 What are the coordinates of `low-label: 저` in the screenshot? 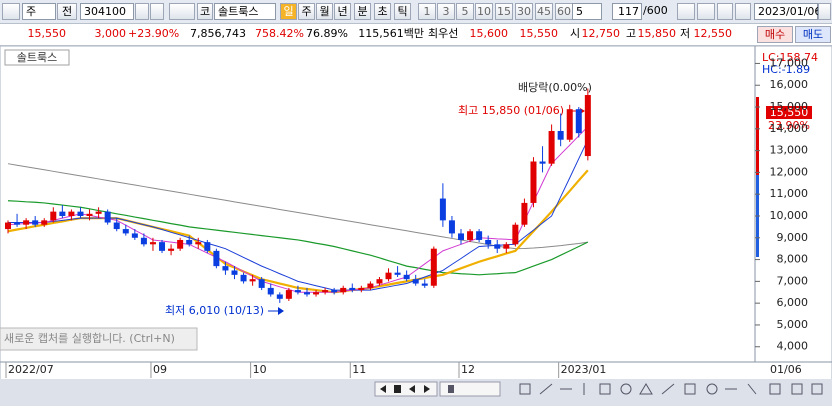 It's located at (685, 33).